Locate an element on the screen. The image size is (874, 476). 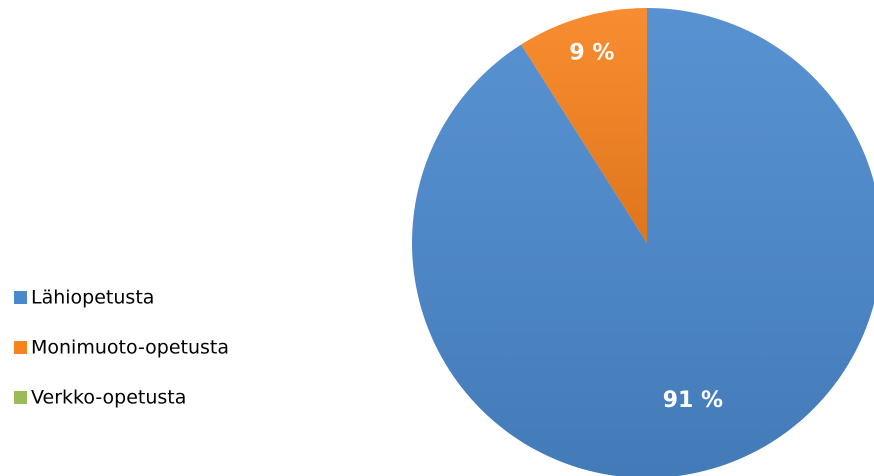
slice-labels: 91 % 9 % is located at coordinates (646, 226).